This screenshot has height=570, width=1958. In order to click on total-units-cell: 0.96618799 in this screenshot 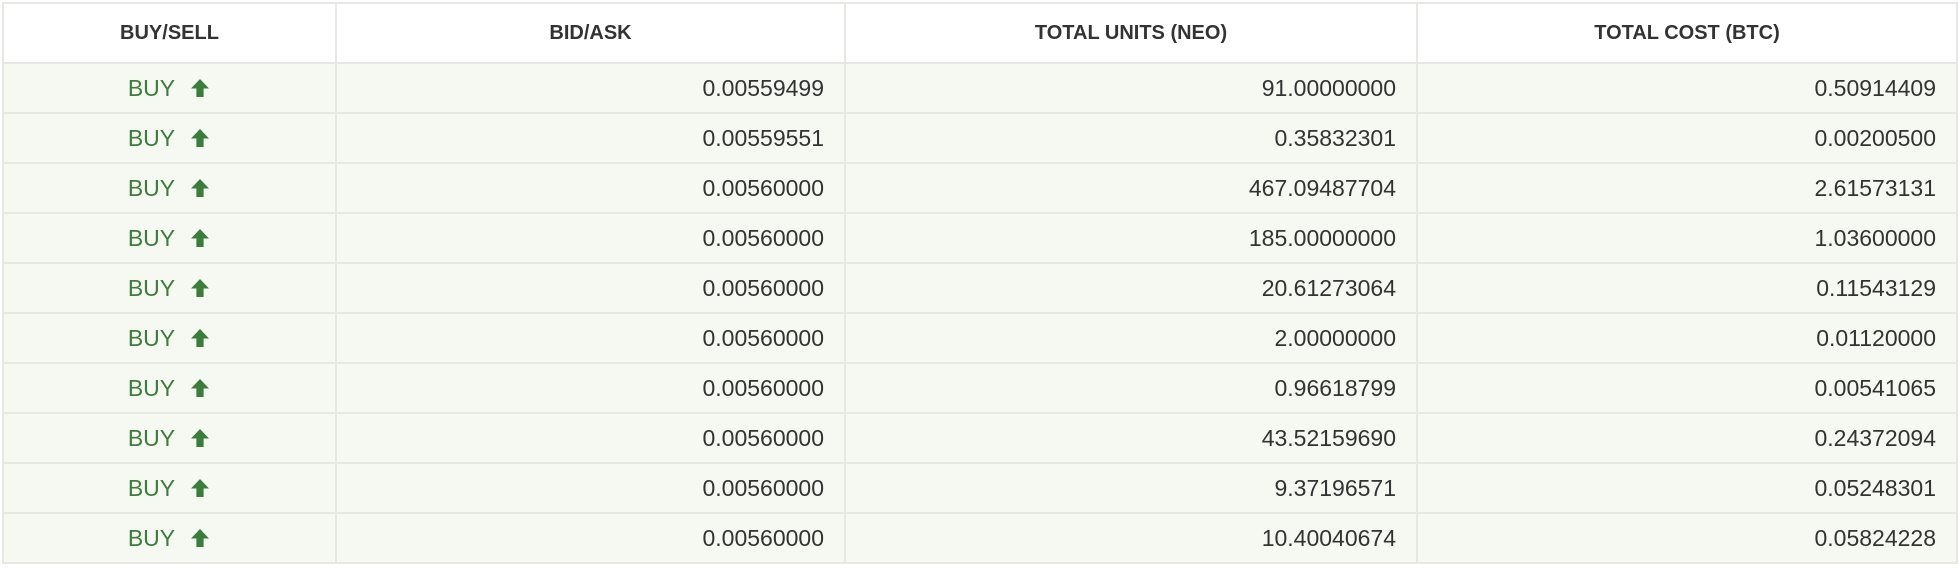, I will do `click(1131, 388)`.